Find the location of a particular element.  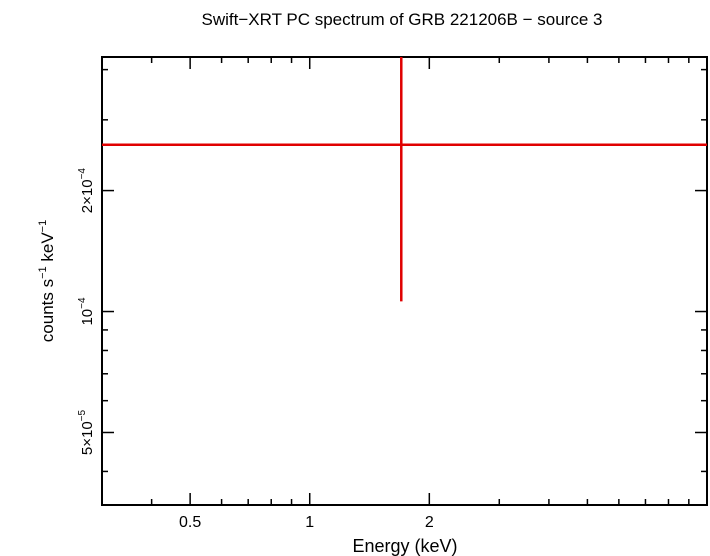

y-axis-label: counts s−1 keV−1 is located at coordinates (47, 281).